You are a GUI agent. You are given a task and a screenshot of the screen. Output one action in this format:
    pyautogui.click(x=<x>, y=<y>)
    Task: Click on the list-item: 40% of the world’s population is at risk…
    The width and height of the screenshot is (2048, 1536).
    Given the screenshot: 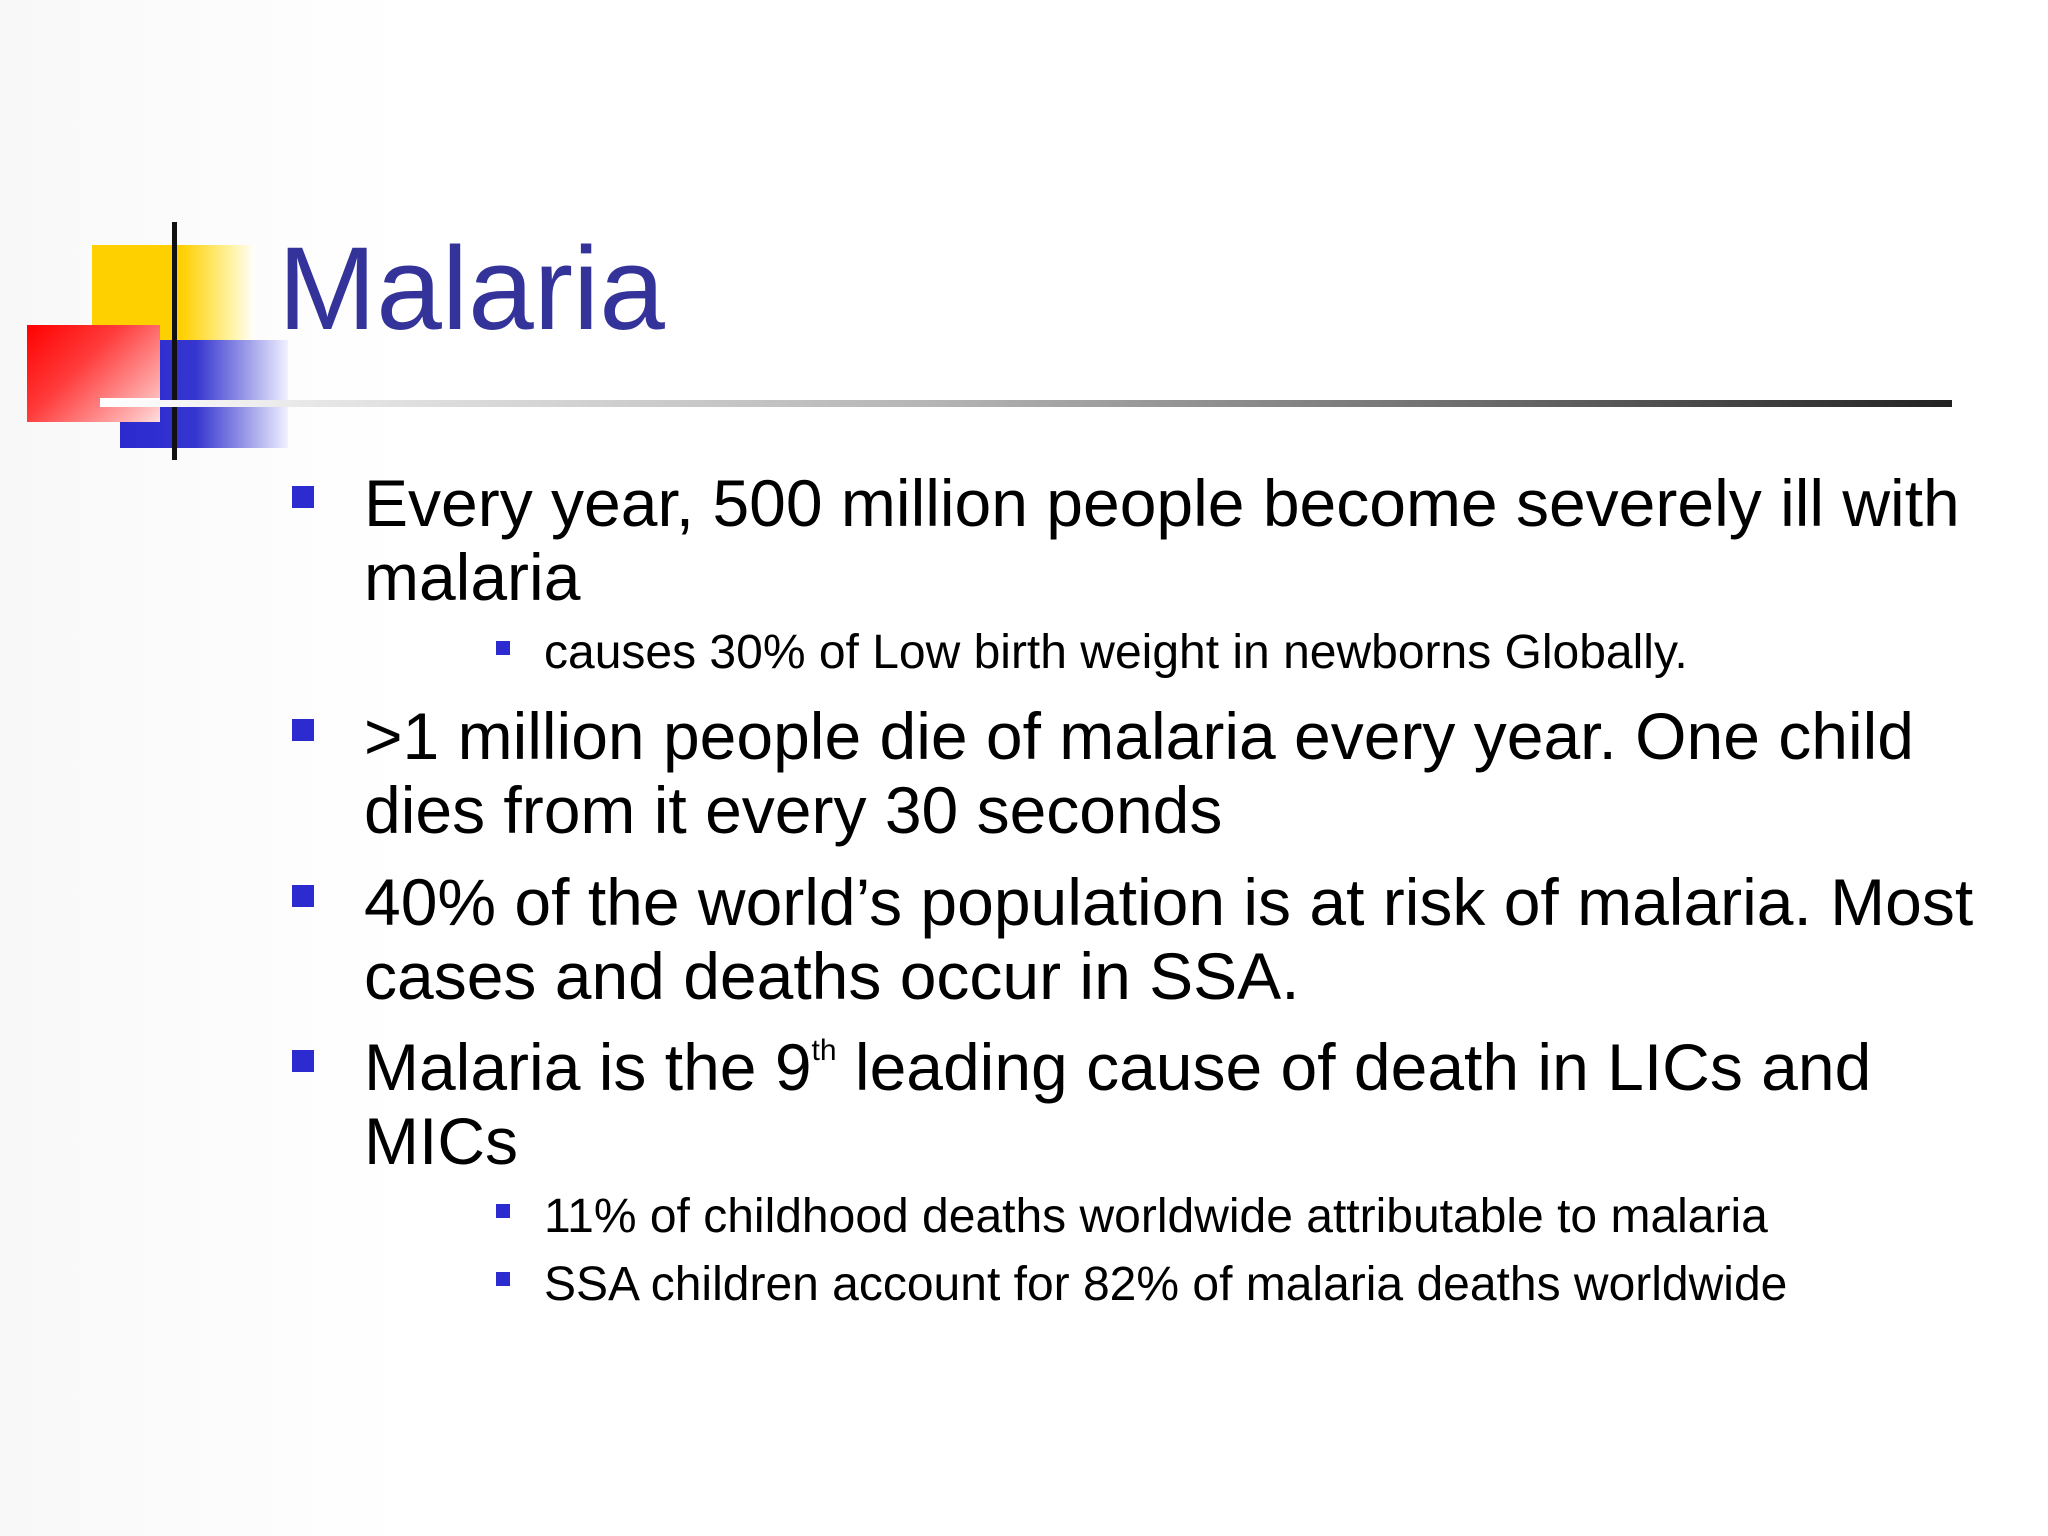 What is the action you would take?
    pyautogui.click(x=1169, y=939)
    